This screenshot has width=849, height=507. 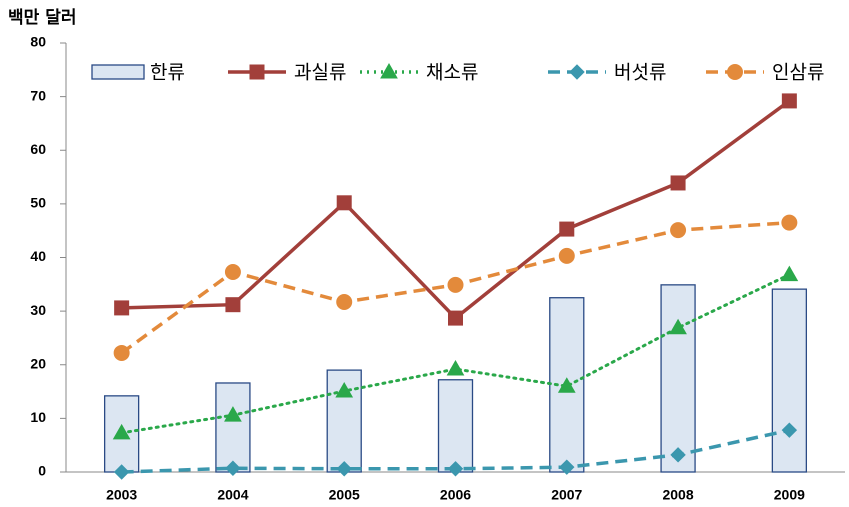 What do you see at coordinates (38, 310) in the screenshot?
I see `y-tick-label: 30` at bounding box center [38, 310].